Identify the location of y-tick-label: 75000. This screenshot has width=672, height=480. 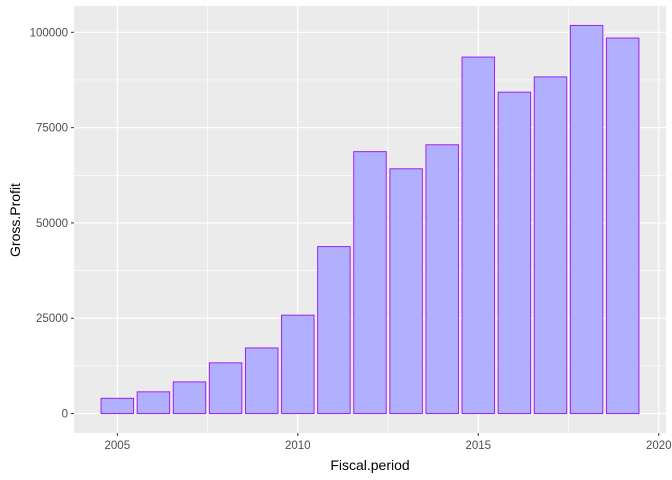
(52, 129).